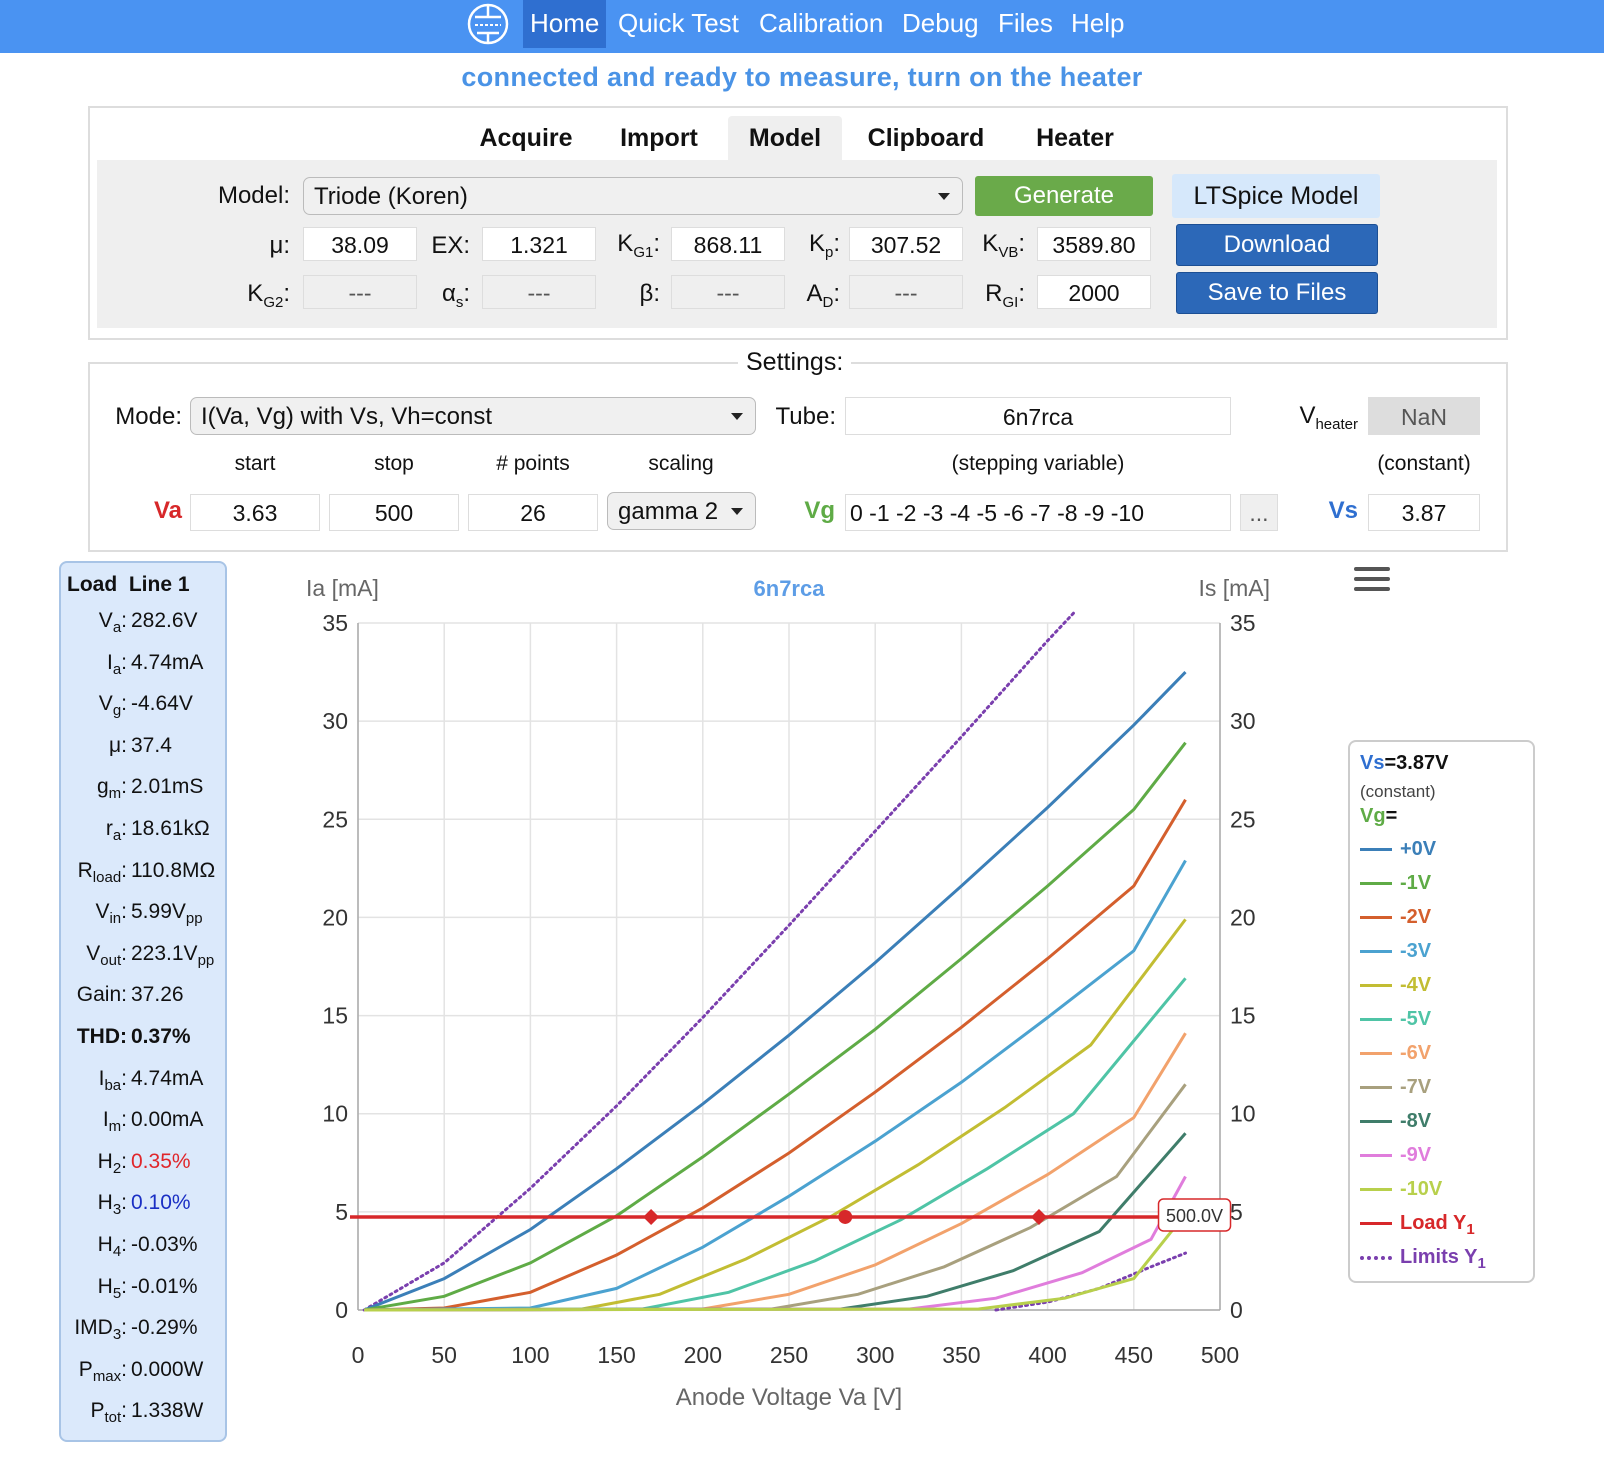  I want to click on legend-item: -7V, so click(1395, 1087).